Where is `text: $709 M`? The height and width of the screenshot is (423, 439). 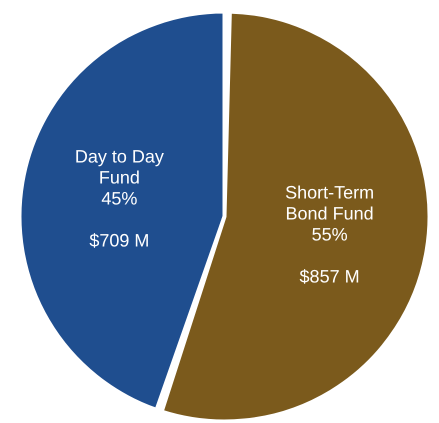 text: $709 M is located at coordinates (119, 240).